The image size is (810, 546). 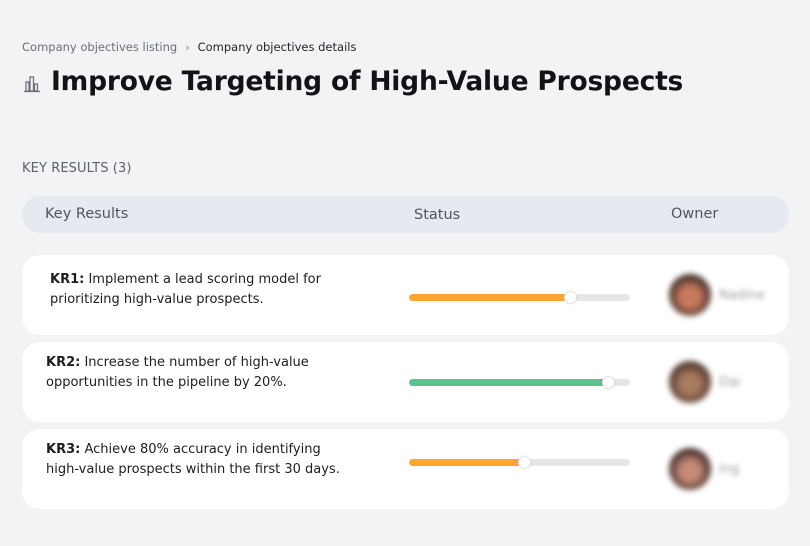 I want to click on column-header-status: Status, so click(x=437, y=215).